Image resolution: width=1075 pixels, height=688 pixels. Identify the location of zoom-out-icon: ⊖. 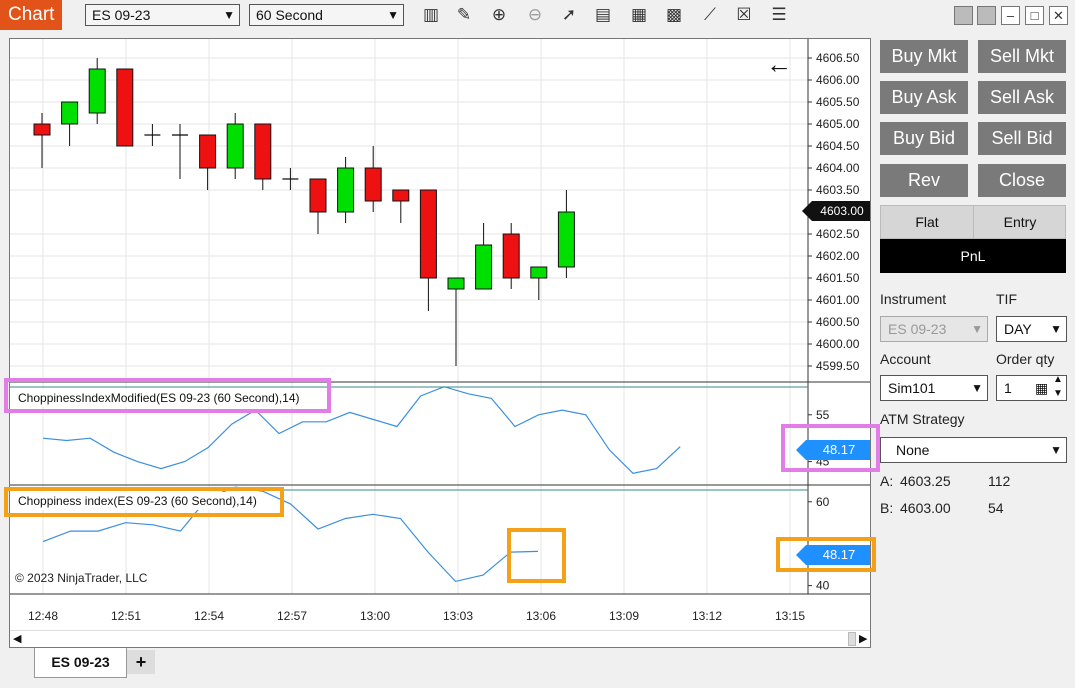
(535, 14).